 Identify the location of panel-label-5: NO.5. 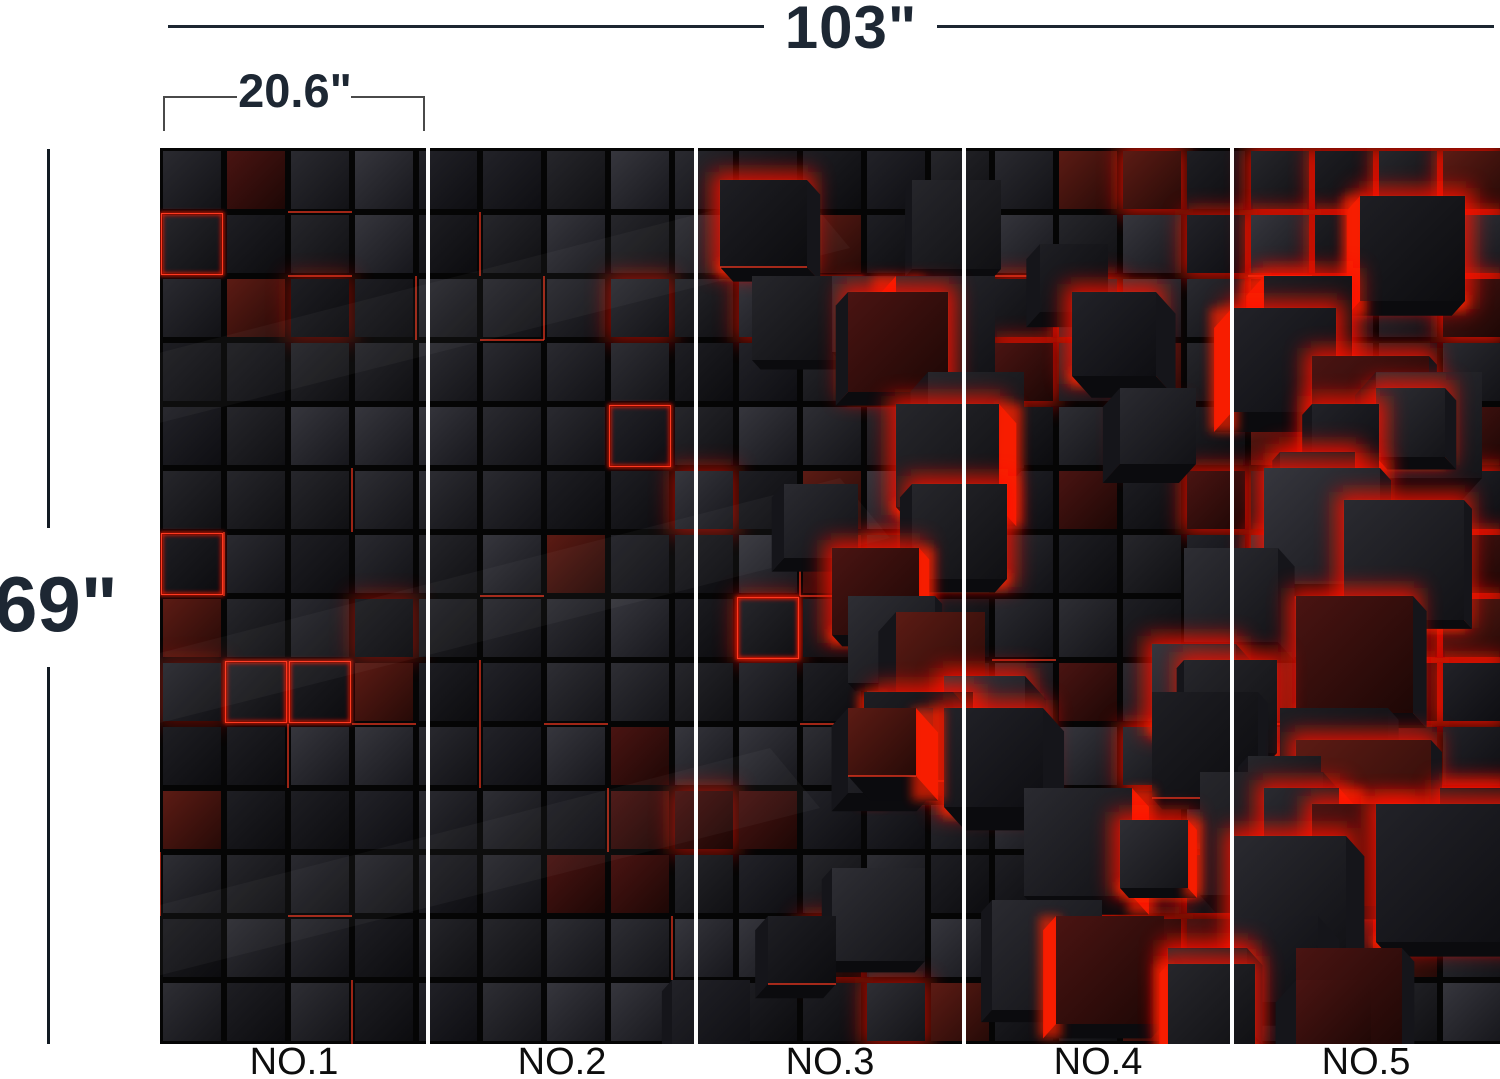
(1366, 1060).